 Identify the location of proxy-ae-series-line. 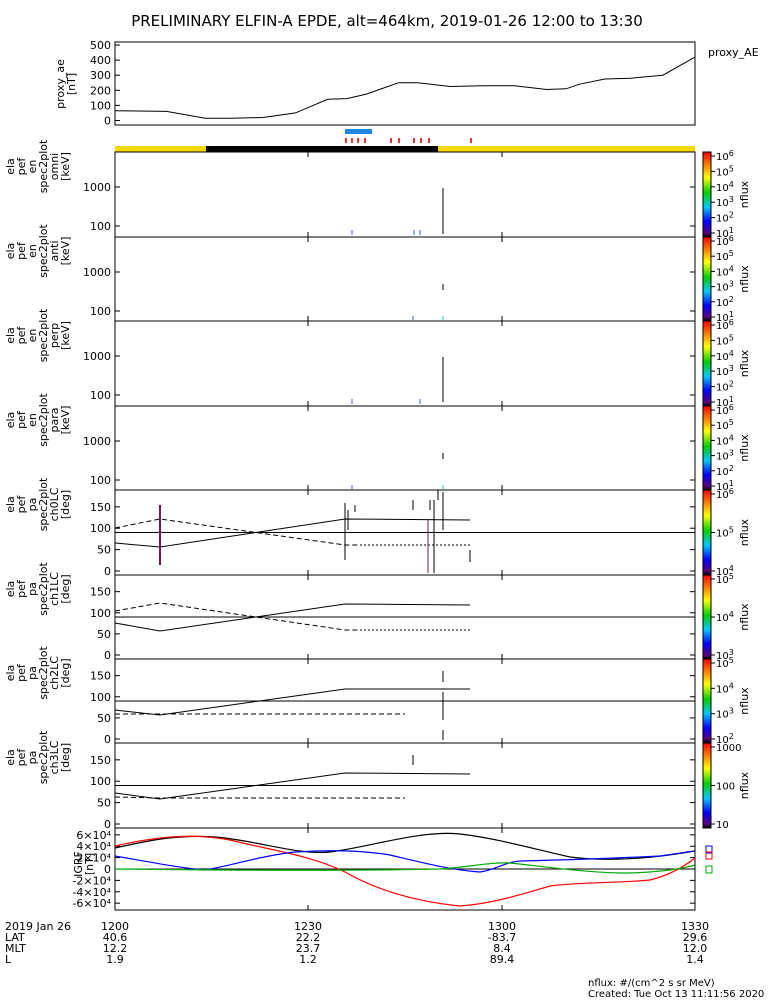
(405, 87).